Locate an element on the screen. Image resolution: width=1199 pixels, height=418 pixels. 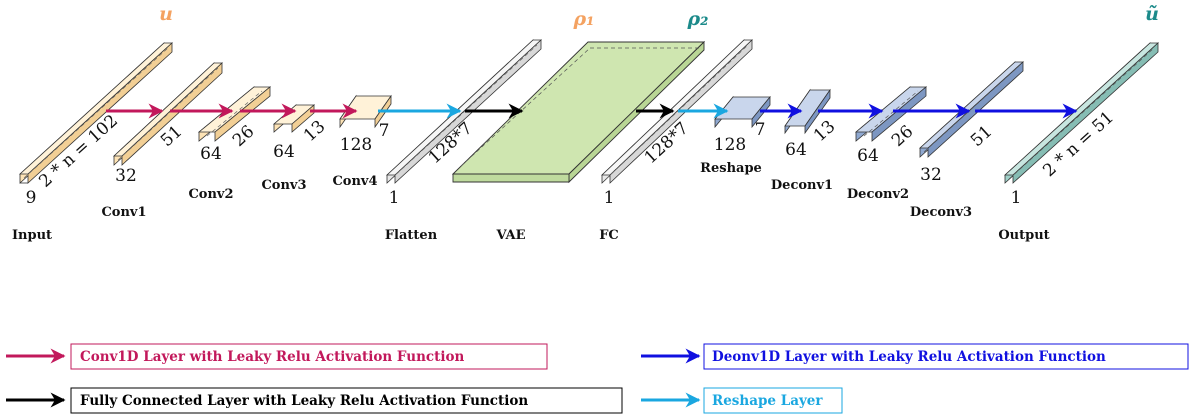
legend-box-conv is located at coordinates (309, 356).